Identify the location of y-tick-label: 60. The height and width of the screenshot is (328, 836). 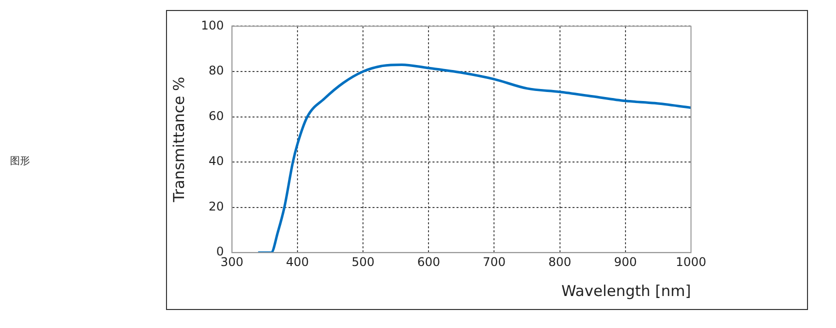
(216, 115).